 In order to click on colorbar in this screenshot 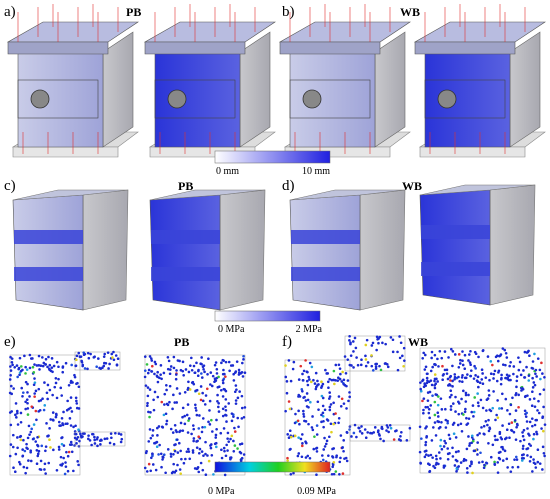, I will do `click(267, 316)`.